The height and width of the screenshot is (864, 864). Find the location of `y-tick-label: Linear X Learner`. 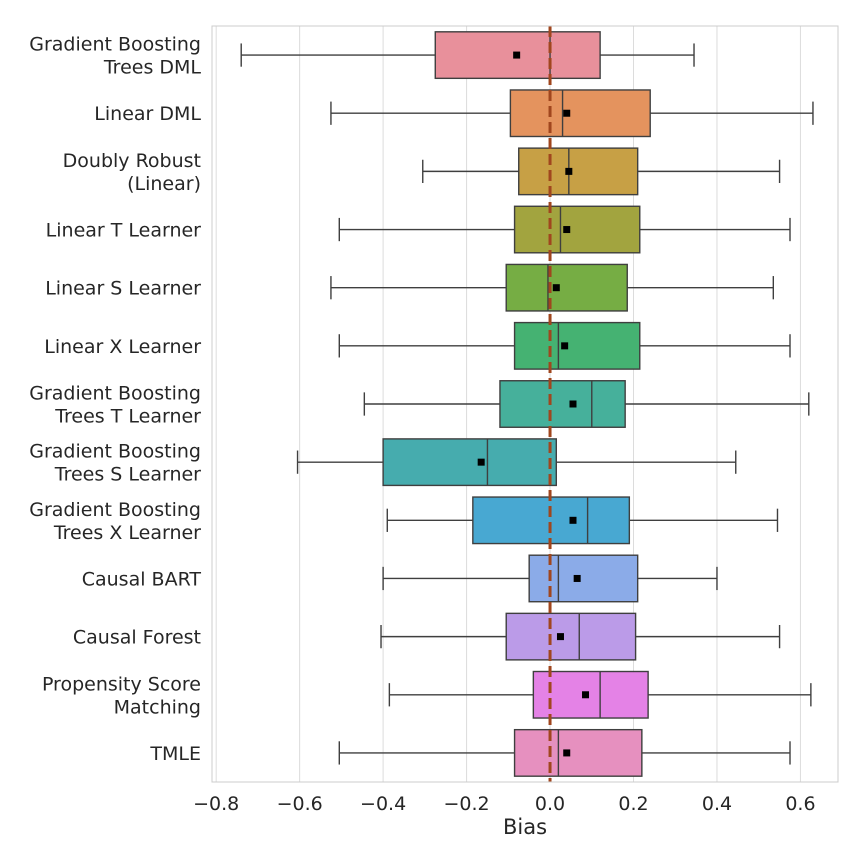

y-tick-label: Linear X Learner is located at coordinates (122, 347).